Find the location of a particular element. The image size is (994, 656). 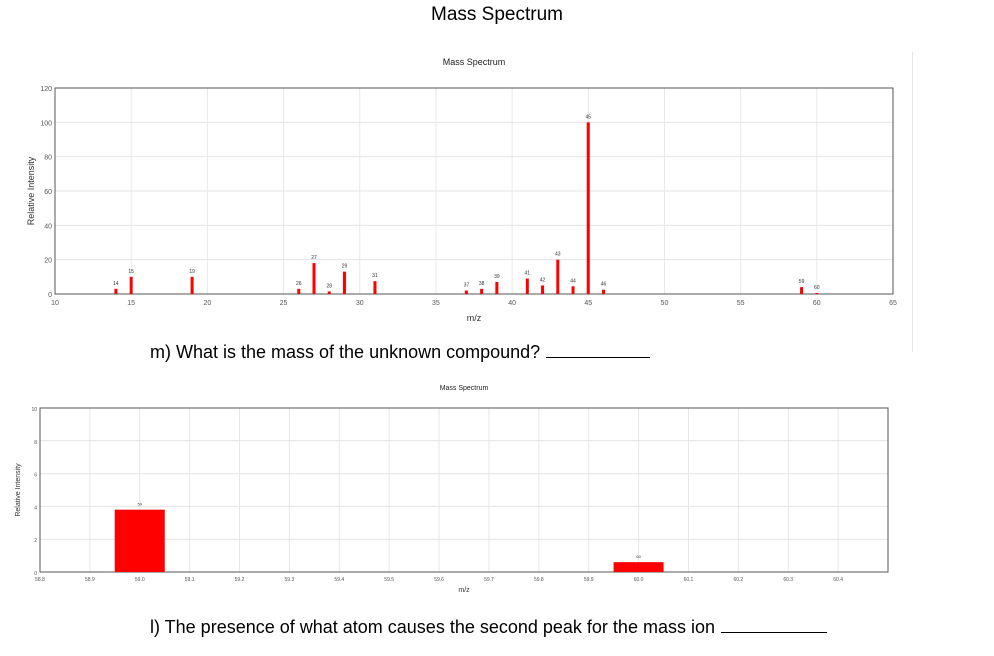

data-label-mz-19: 19 is located at coordinates (192, 272).